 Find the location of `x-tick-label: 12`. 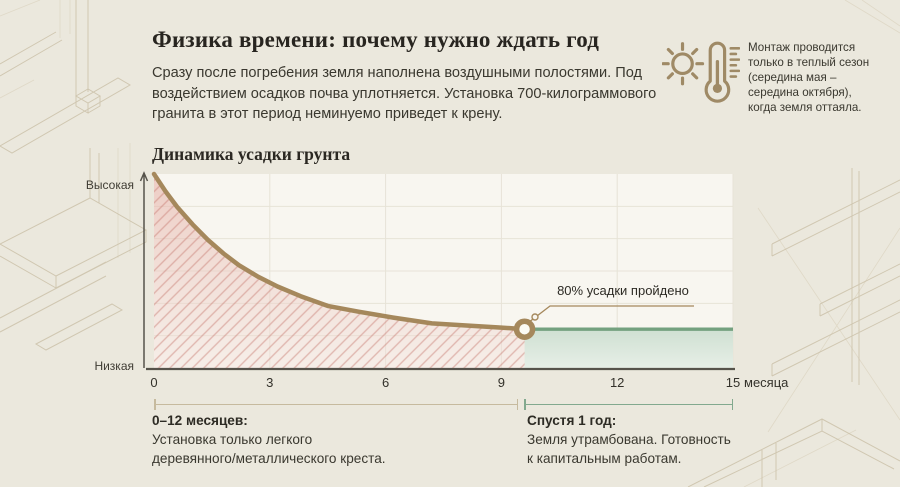

x-tick-label: 12 is located at coordinates (617, 382).